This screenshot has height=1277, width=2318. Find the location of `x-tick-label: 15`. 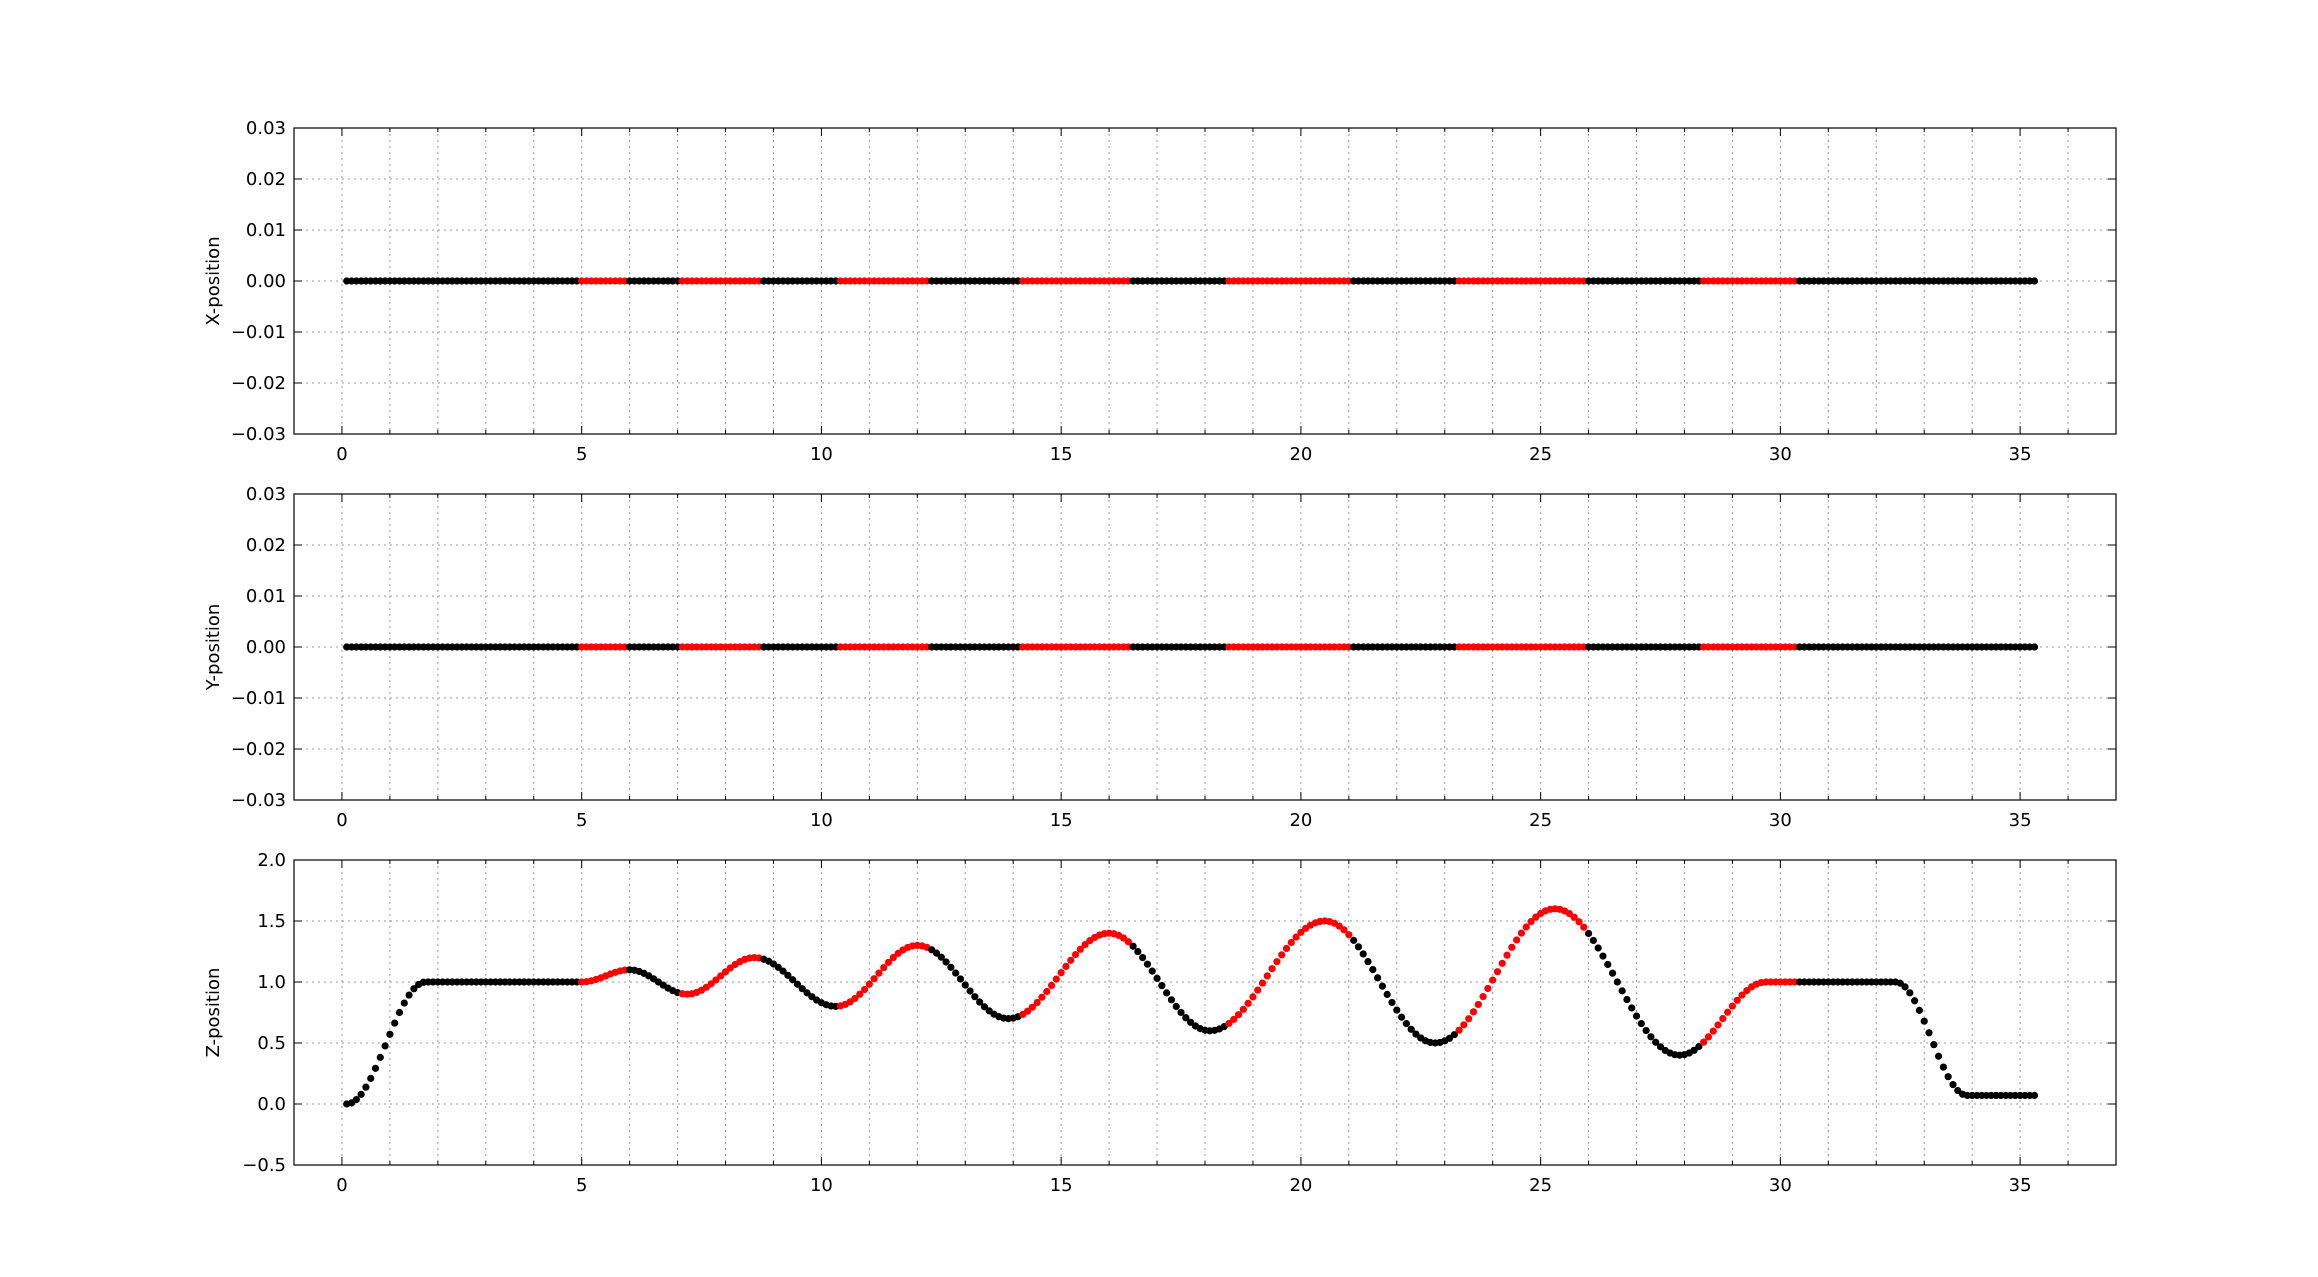

x-tick-label: 15 is located at coordinates (1061, 820).